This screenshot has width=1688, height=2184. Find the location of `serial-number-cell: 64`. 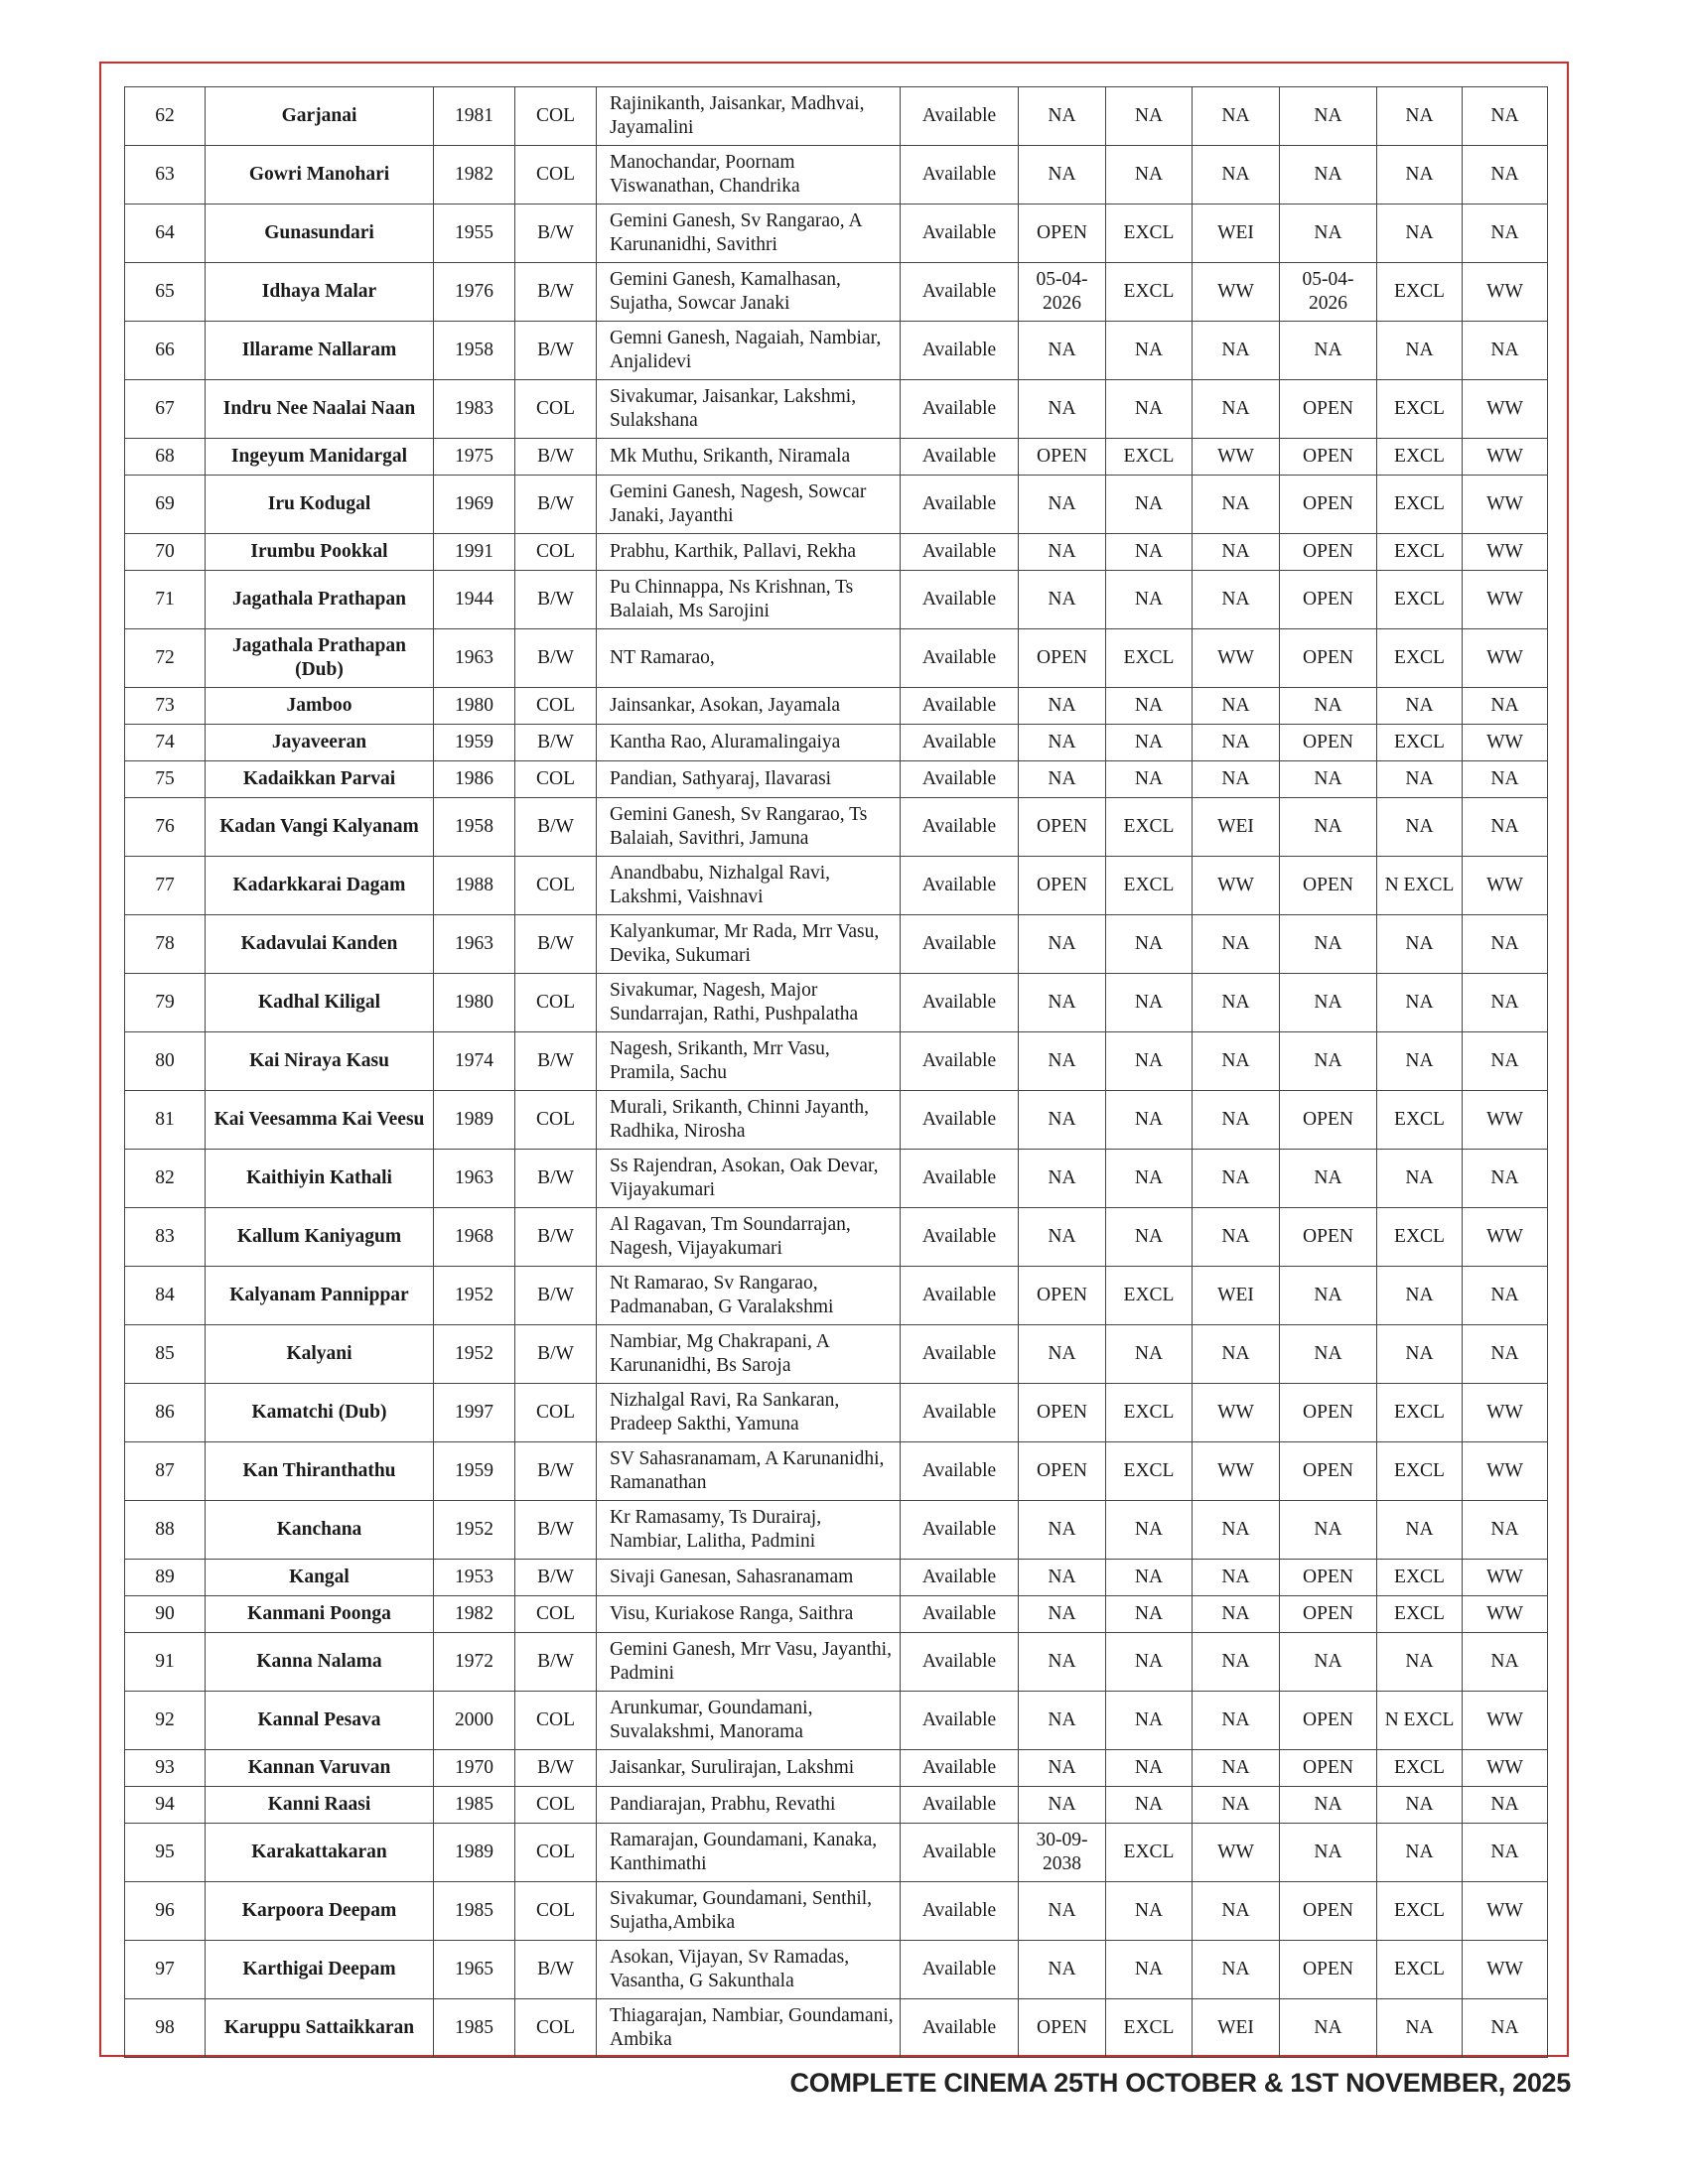

serial-number-cell: 64 is located at coordinates (165, 233).